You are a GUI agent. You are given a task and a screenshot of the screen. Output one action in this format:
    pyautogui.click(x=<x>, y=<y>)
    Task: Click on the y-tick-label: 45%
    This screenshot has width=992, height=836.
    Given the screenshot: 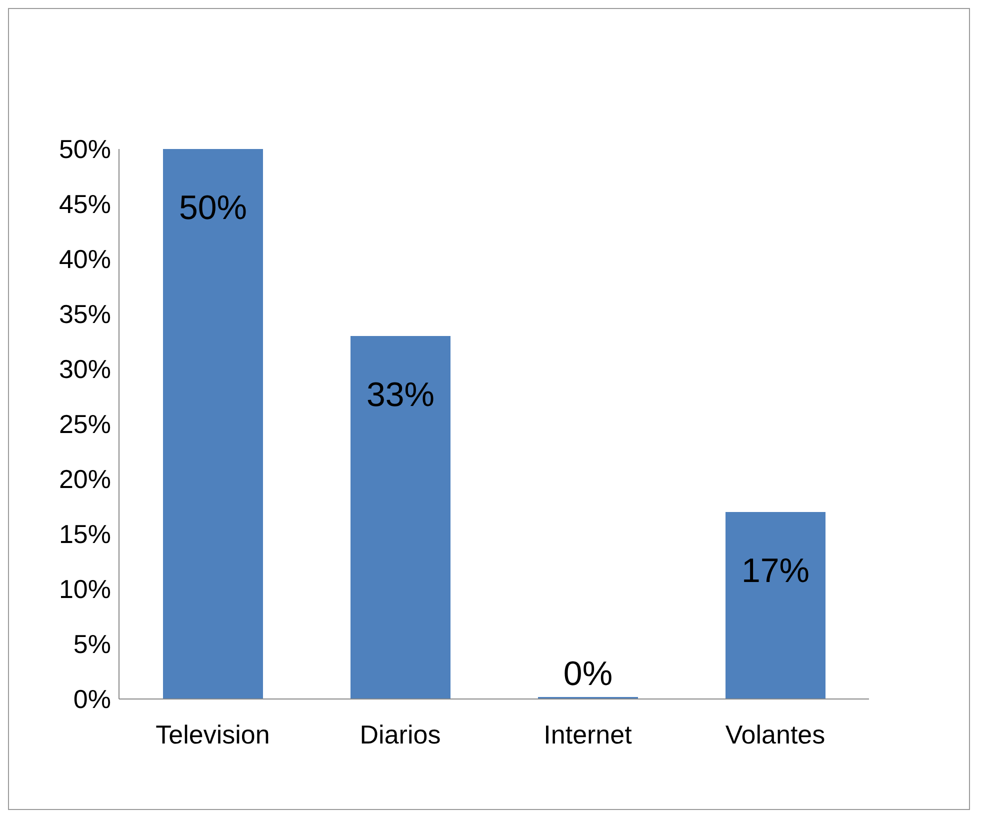 What is the action you would take?
    pyautogui.click(x=84, y=204)
    